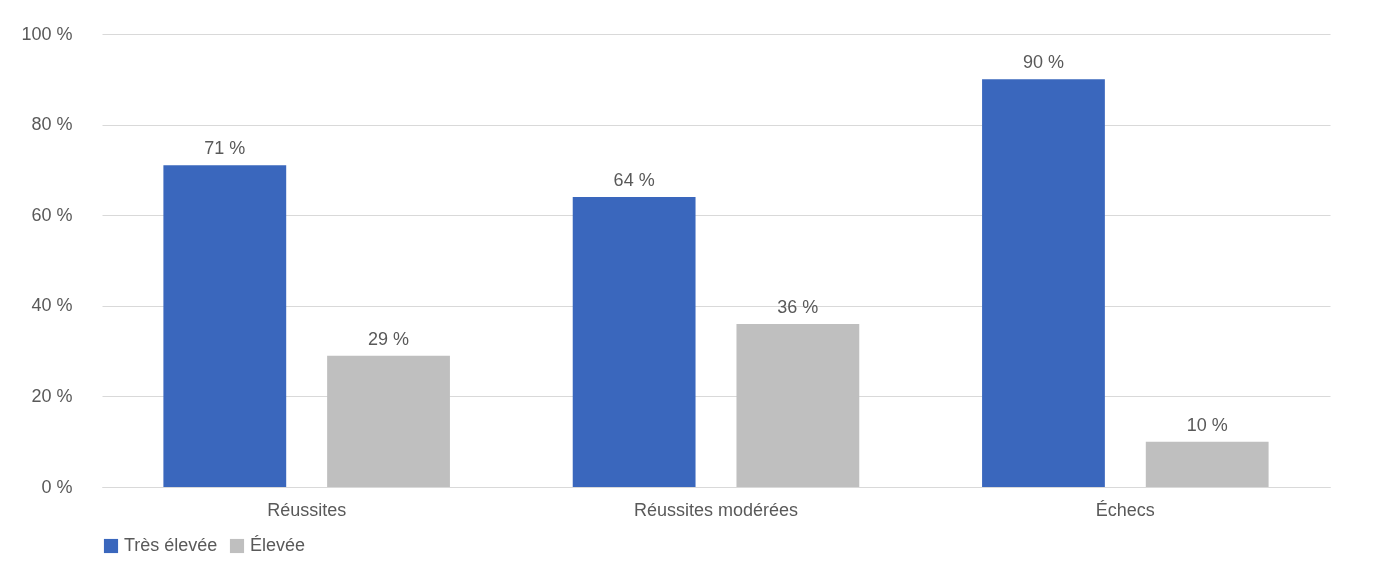 The height and width of the screenshot is (582, 1377). I want to click on data-label: 29 %, so click(389, 338).